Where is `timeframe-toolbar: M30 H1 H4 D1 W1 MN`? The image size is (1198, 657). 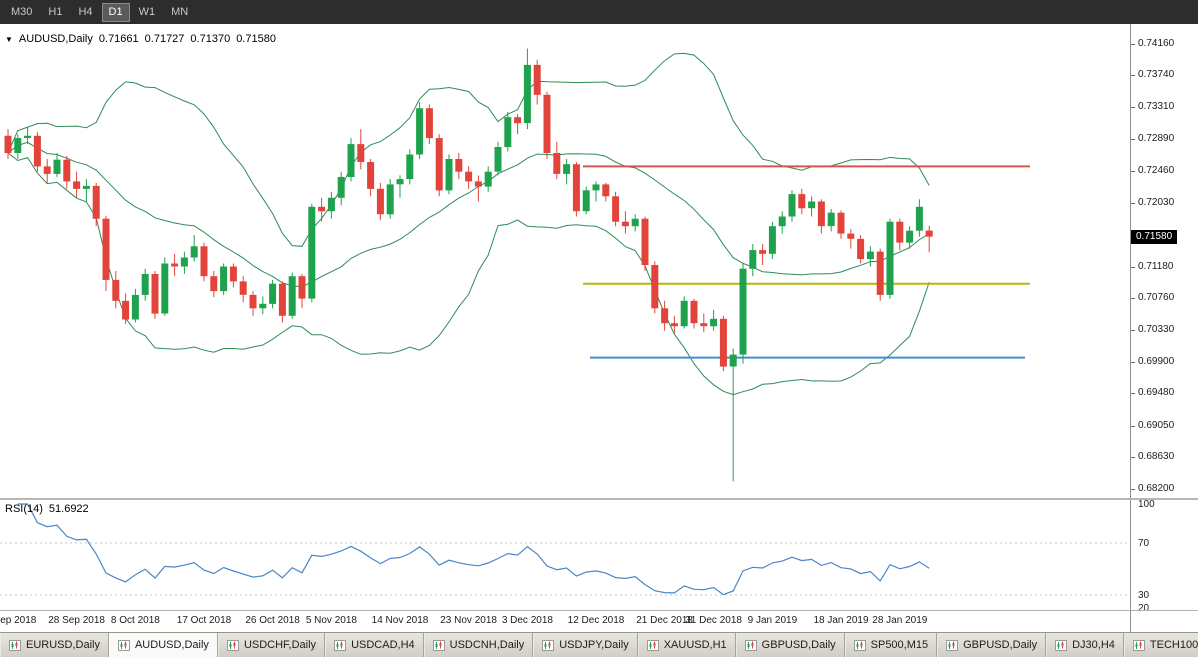
timeframe-toolbar: M30 H1 H4 D1 W1 MN is located at coordinates (599, 12).